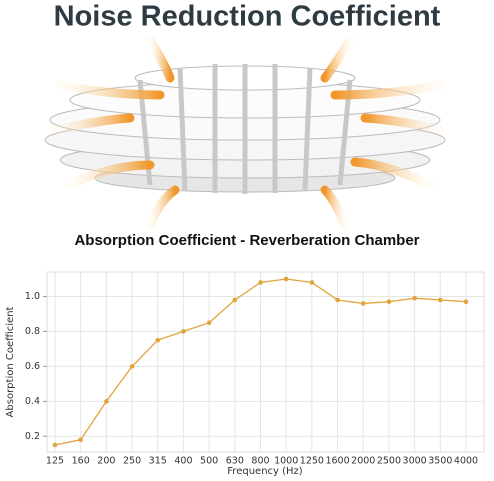  What do you see at coordinates (466, 461) in the screenshot?
I see `x-tick-label: 4000` at bounding box center [466, 461].